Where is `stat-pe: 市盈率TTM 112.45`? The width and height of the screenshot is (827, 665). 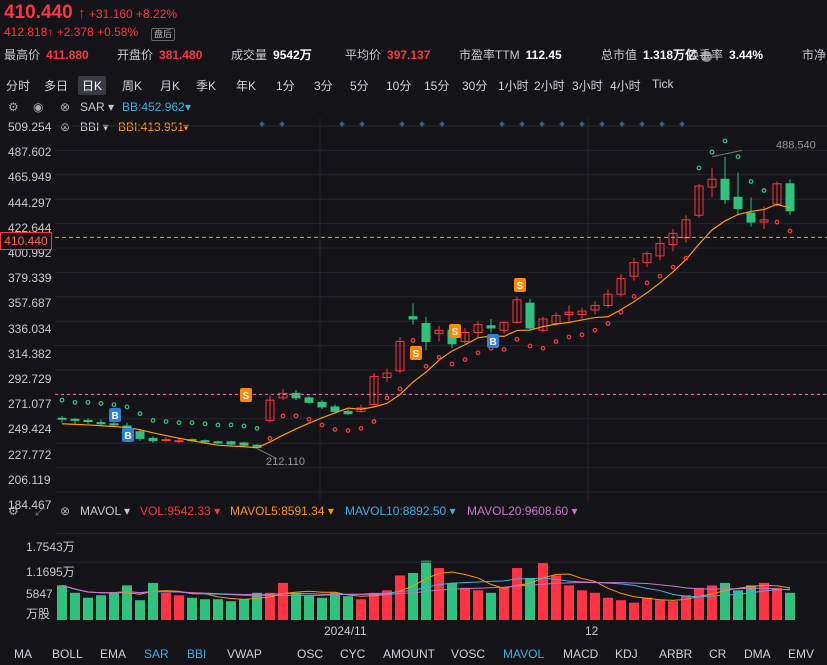 stat-pe: 市盈率TTM 112.45 is located at coordinates (510, 55).